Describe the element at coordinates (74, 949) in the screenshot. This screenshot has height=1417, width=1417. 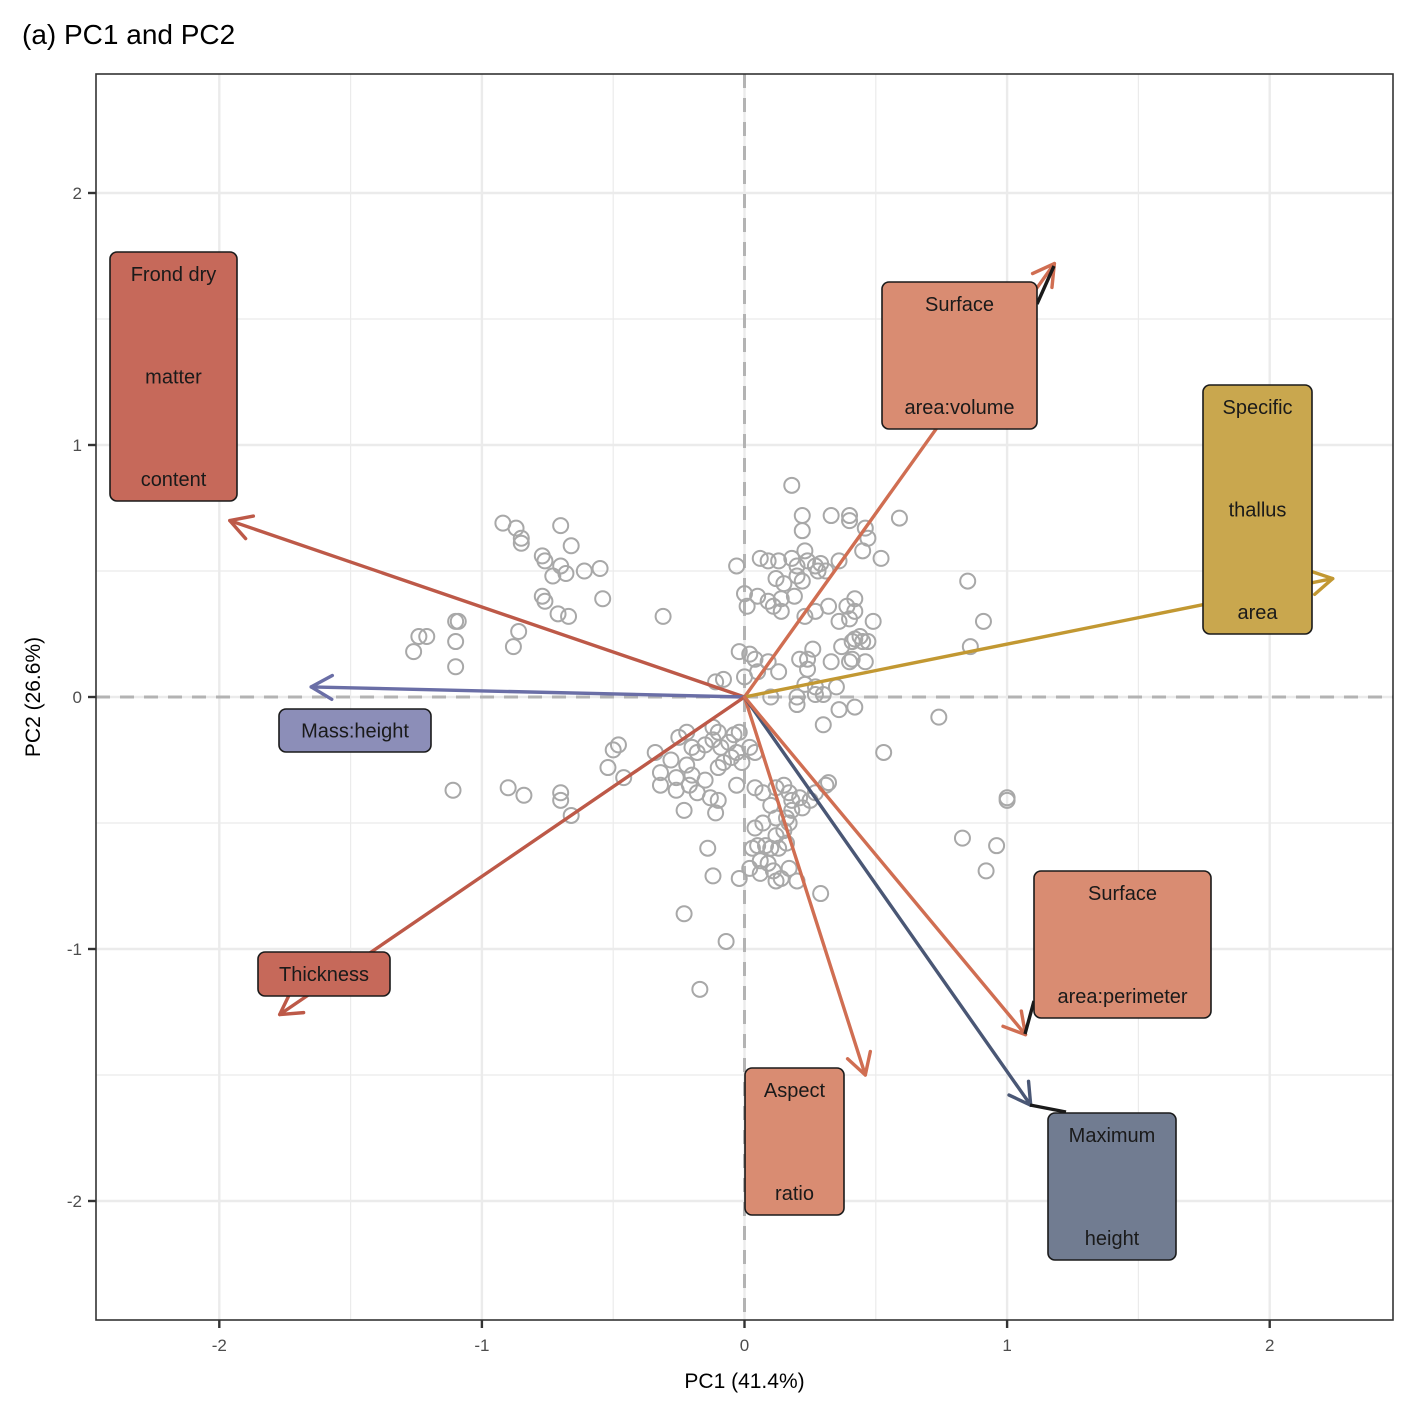
I see `y-tick-label: -1` at that location.